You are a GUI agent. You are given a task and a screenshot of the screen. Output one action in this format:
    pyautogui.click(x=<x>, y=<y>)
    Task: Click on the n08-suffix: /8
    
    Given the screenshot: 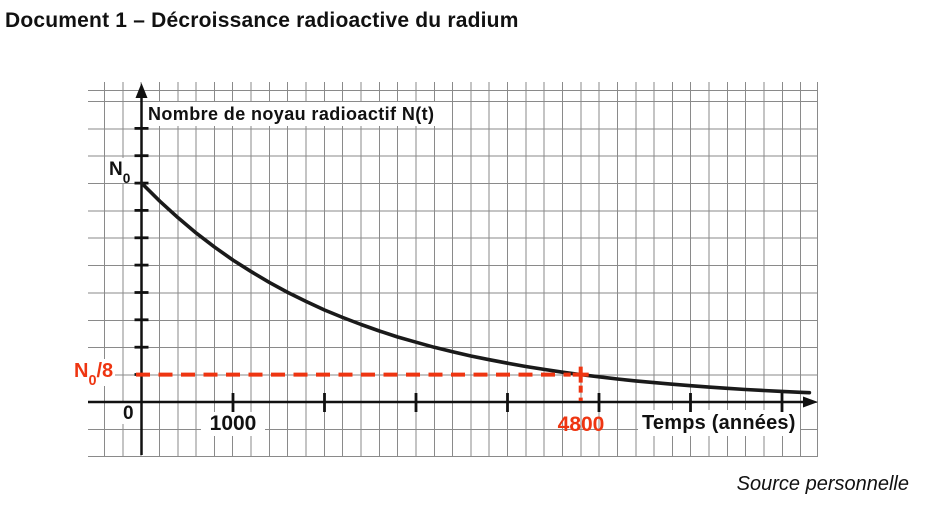 What is the action you would take?
    pyautogui.click(x=105, y=371)
    